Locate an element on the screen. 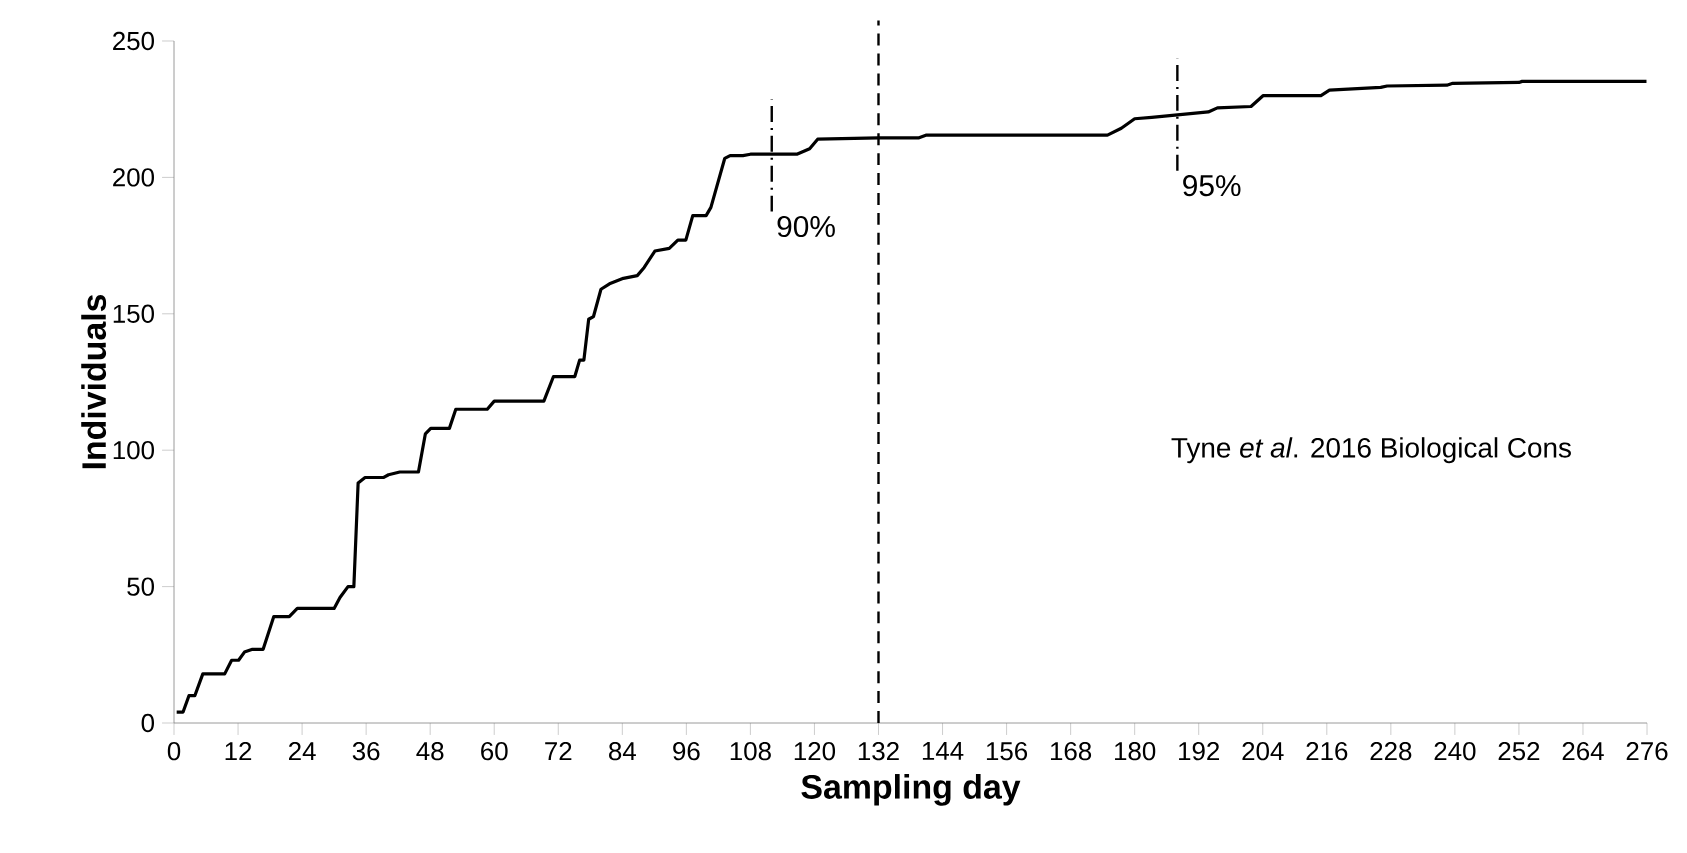  x-tick-label: 264 is located at coordinates (1583, 751).